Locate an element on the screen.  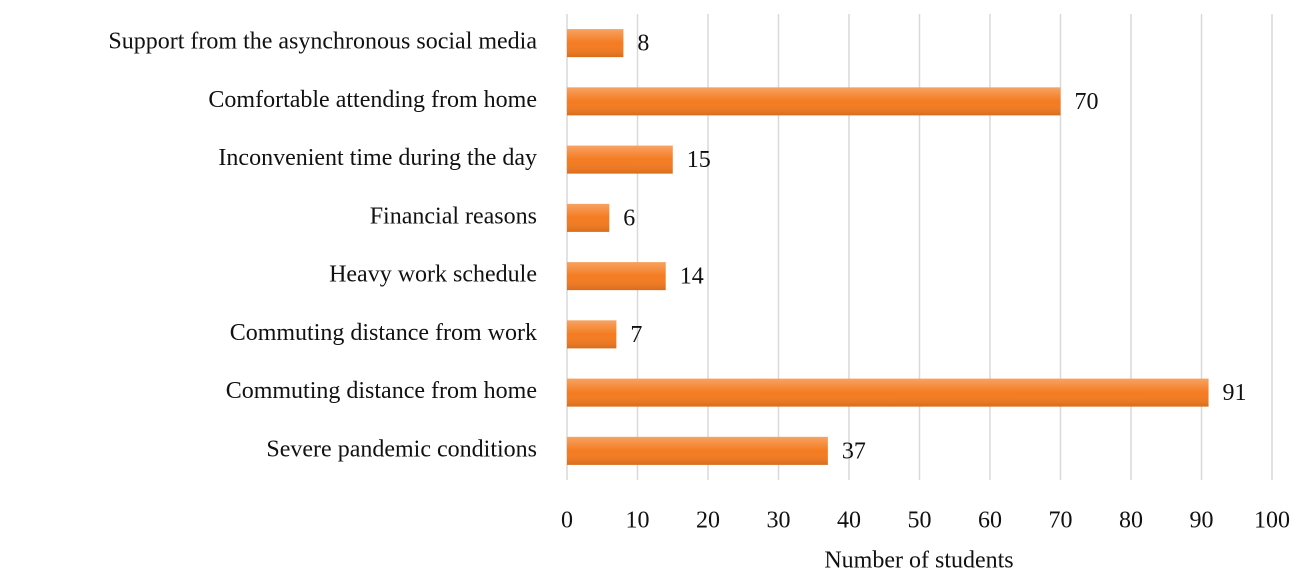
data-label: 7 is located at coordinates (636, 335).